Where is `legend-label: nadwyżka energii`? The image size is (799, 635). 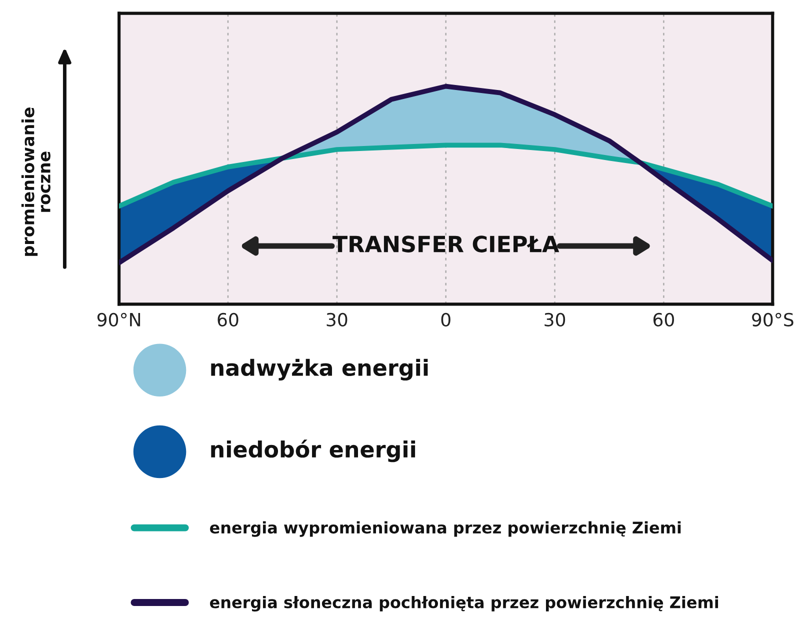 legend-label: nadwyżka energii is located at coordinates (319, 369).